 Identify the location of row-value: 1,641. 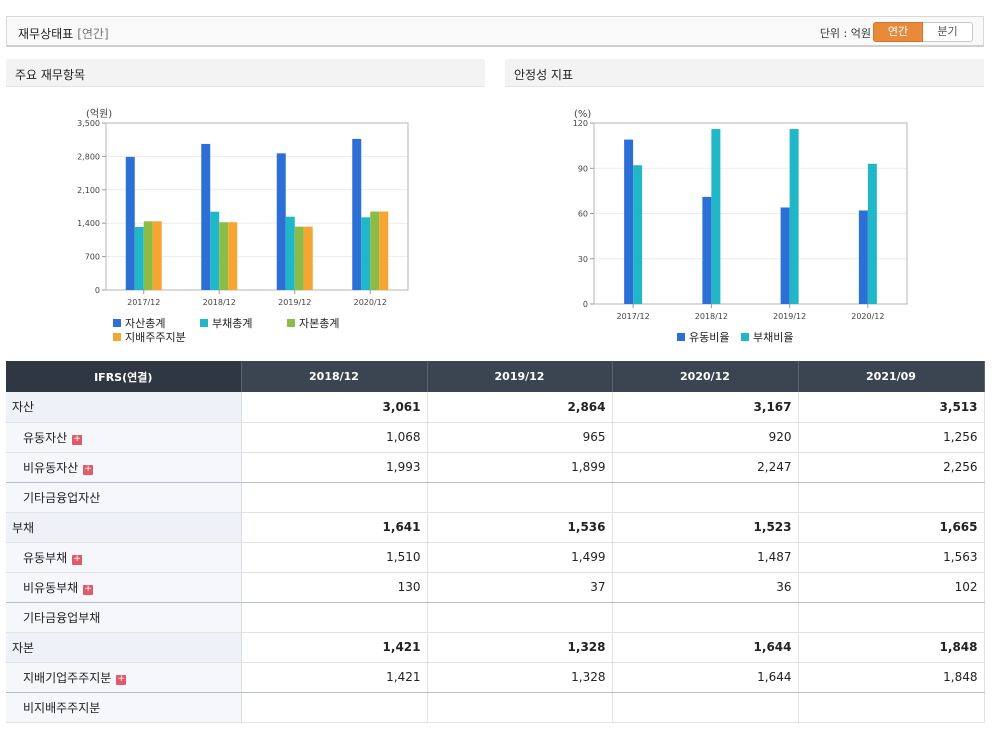
(334, 527).